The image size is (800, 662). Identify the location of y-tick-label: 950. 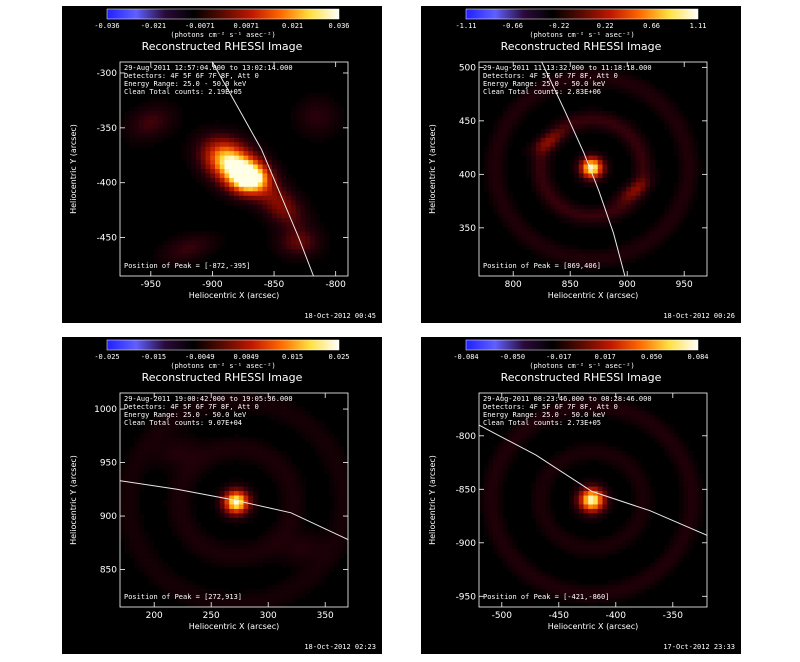
(108, 464).